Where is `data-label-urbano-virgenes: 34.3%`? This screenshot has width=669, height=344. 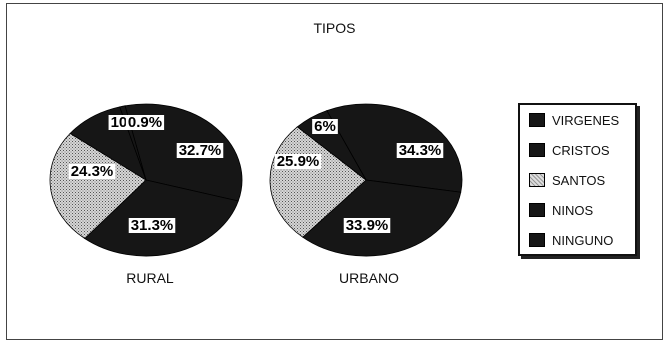
data-label-urbano-virgenes: 34.3% is located at coordinates (420, 150).